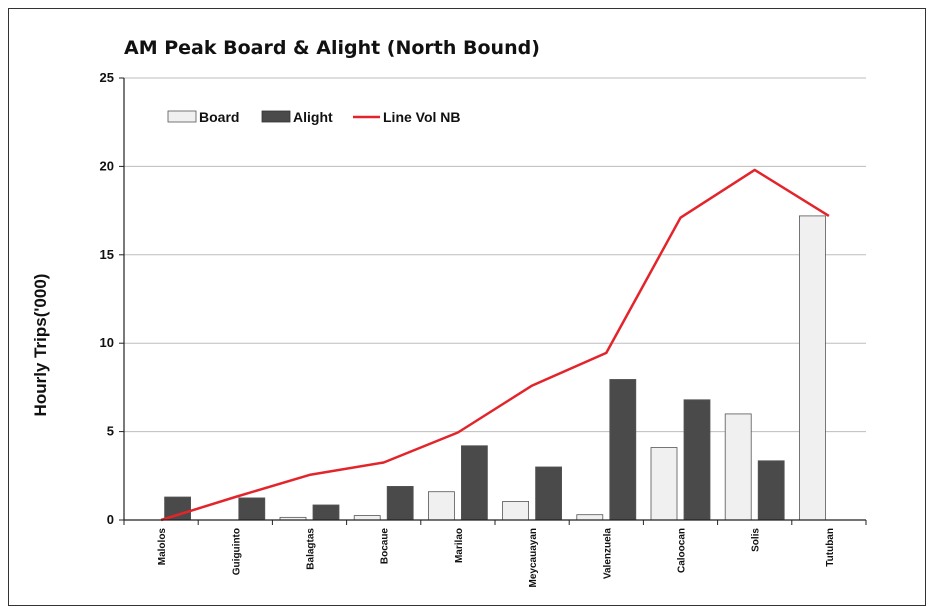 The height and width of the screenshot is (608, 936). What do you see at coordinates (276, 116) in the screenshot?
I see `legend-swatch-alight` at bounding box center [276, 116].